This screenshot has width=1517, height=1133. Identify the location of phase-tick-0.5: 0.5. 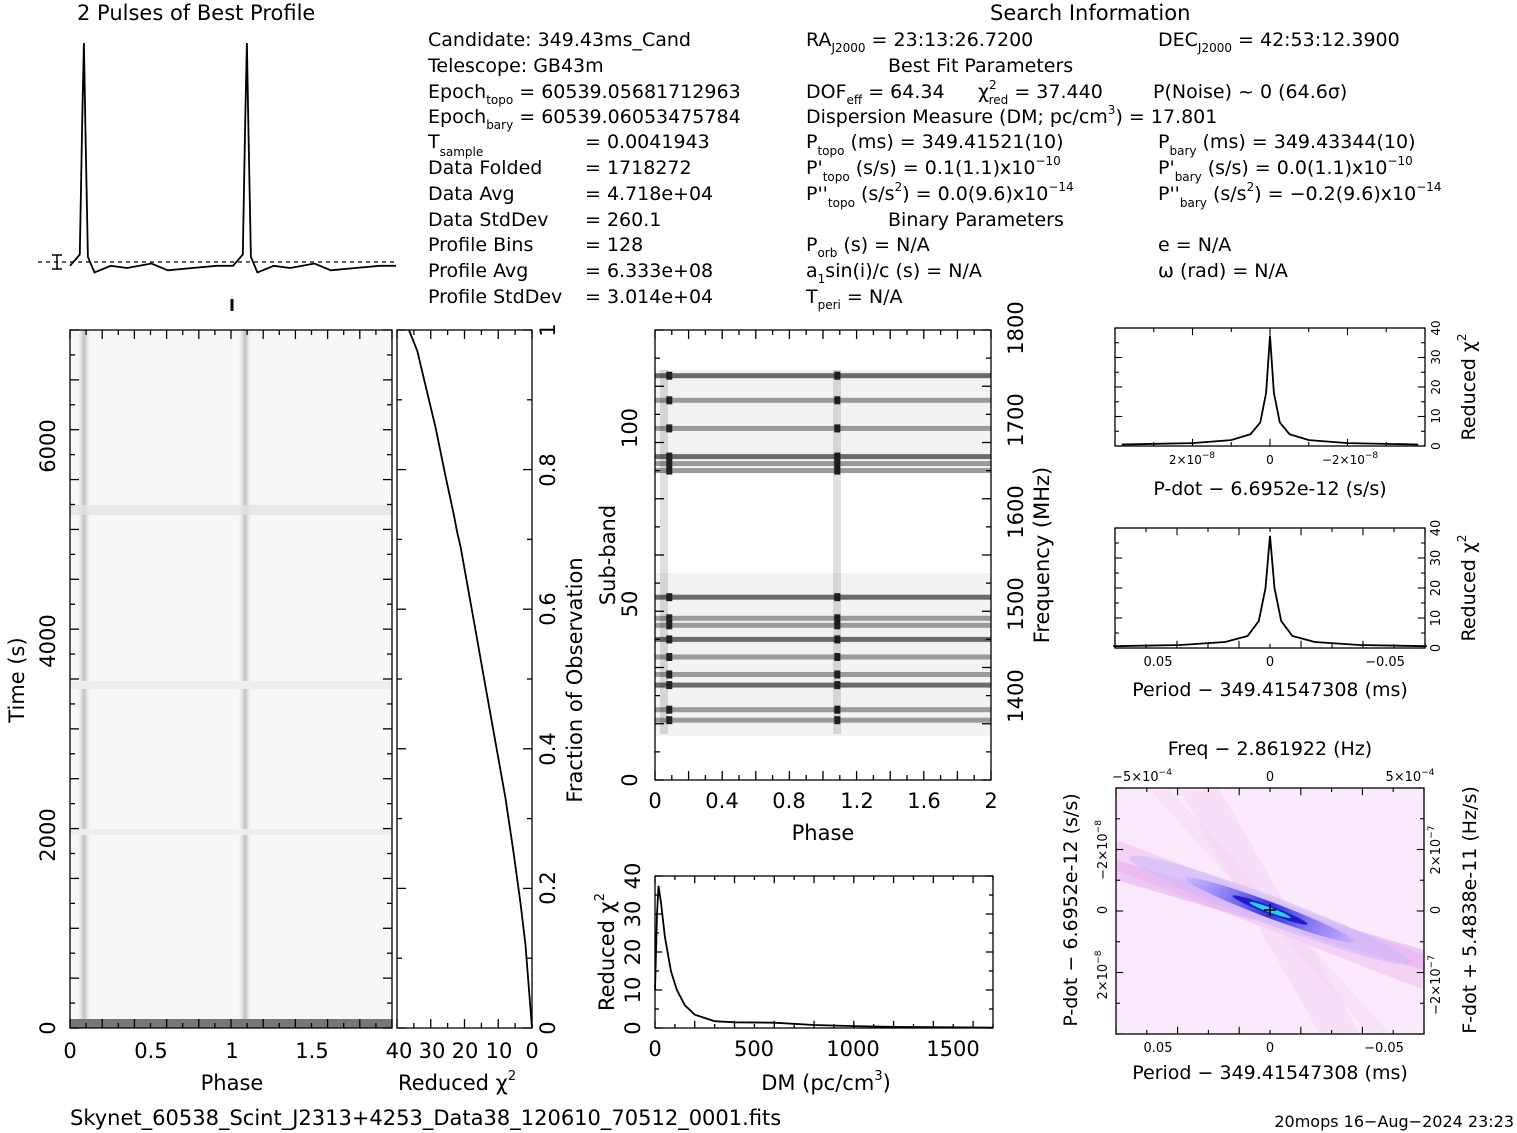
(150, 1051).